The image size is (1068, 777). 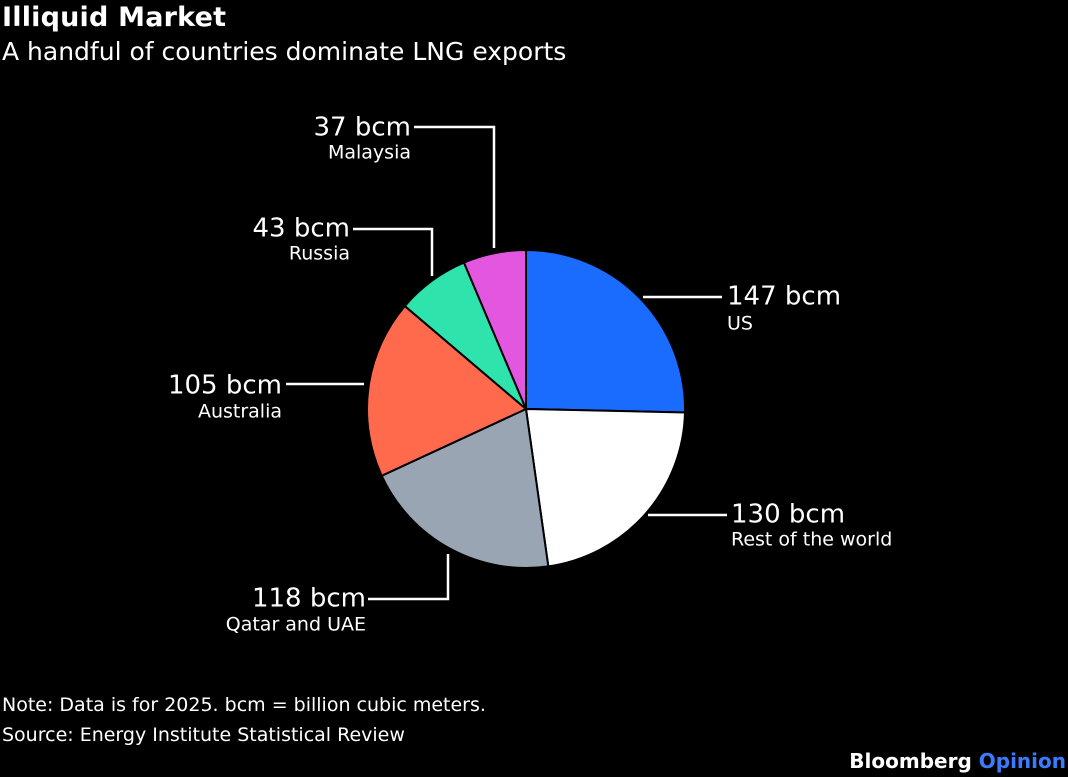 What do you see at coordinates (309, 599) in the screenshot?
I see `value-label-qatar-and-uae: 118 bcm` at bounding box center [309, 599].